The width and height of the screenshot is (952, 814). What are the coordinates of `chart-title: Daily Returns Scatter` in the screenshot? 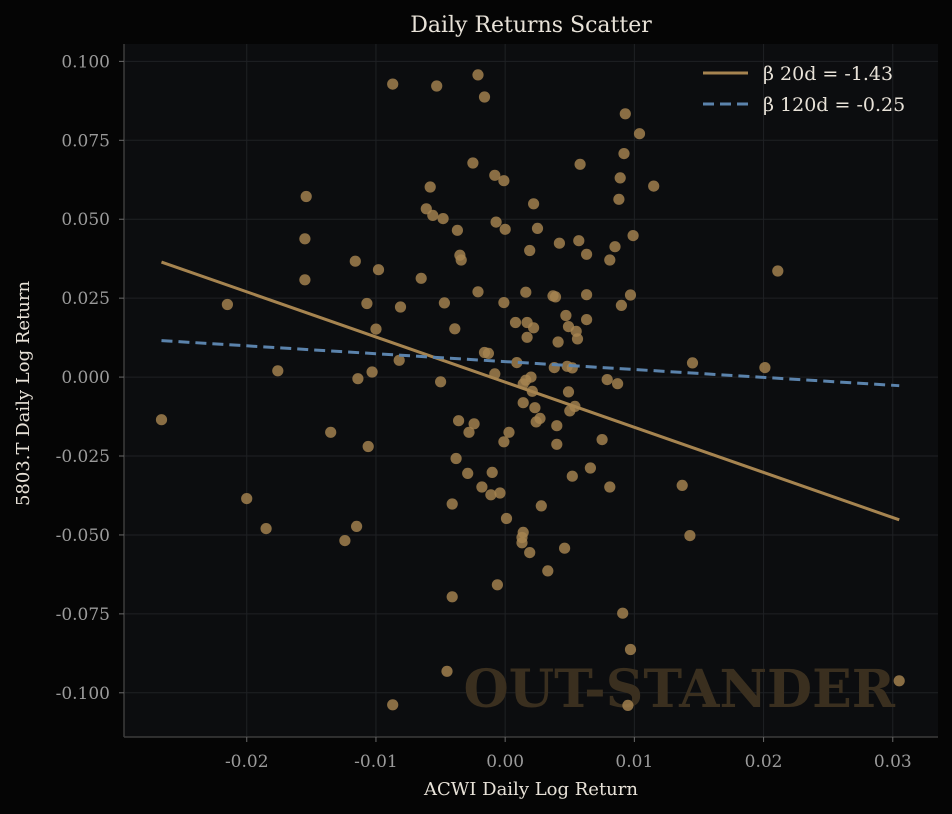 It's located at (531, 25).